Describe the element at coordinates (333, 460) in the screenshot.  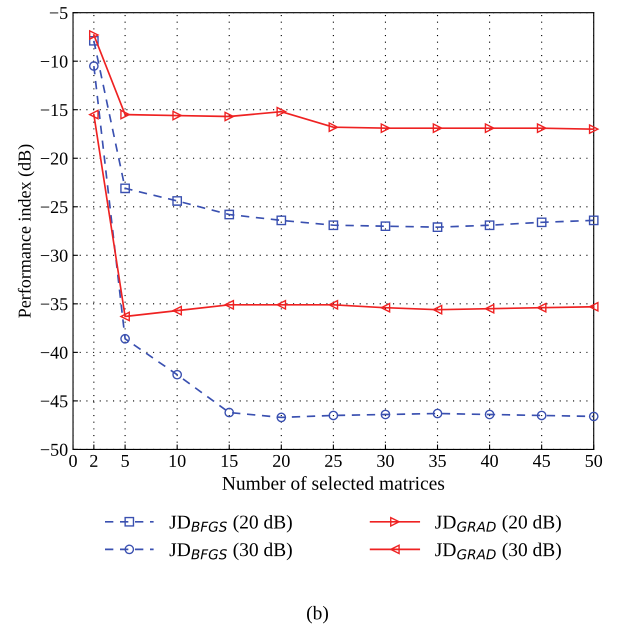
I see `x-tick-label: 25` at that location.